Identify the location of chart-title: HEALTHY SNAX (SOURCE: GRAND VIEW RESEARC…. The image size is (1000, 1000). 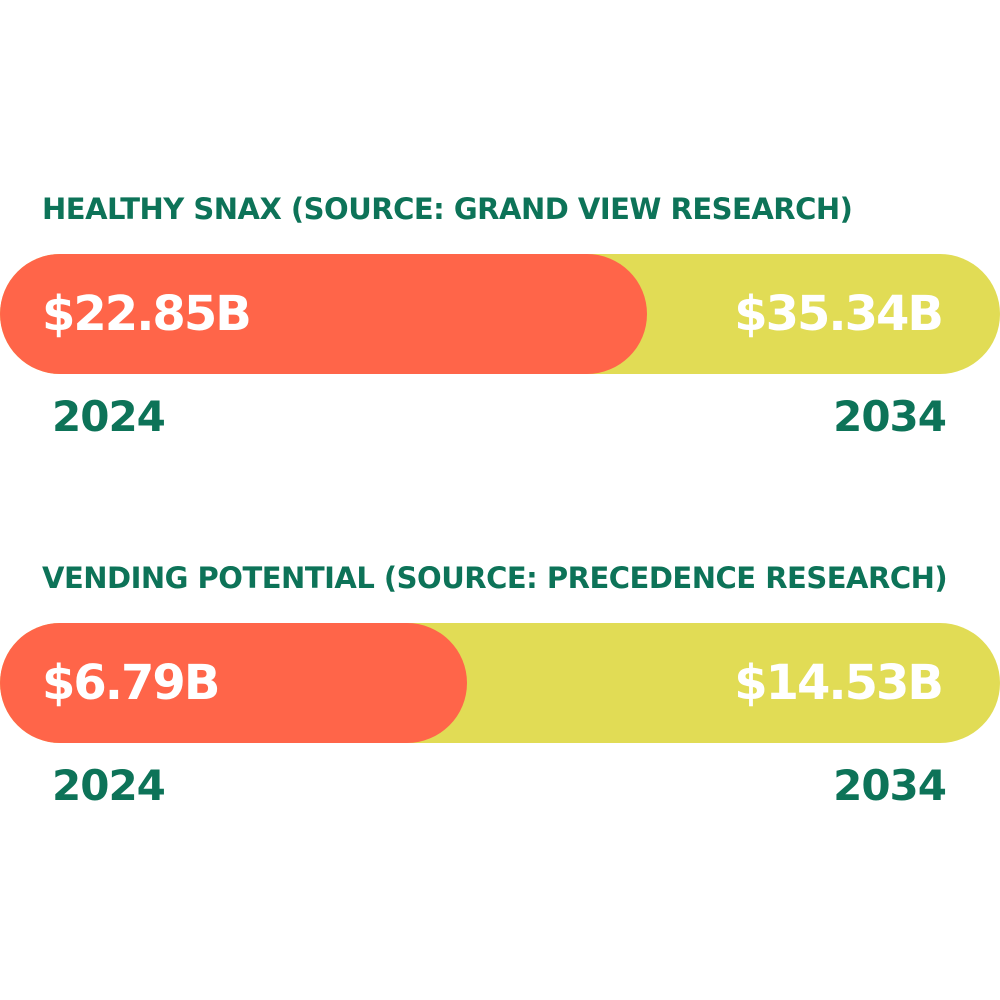
(447, 209).